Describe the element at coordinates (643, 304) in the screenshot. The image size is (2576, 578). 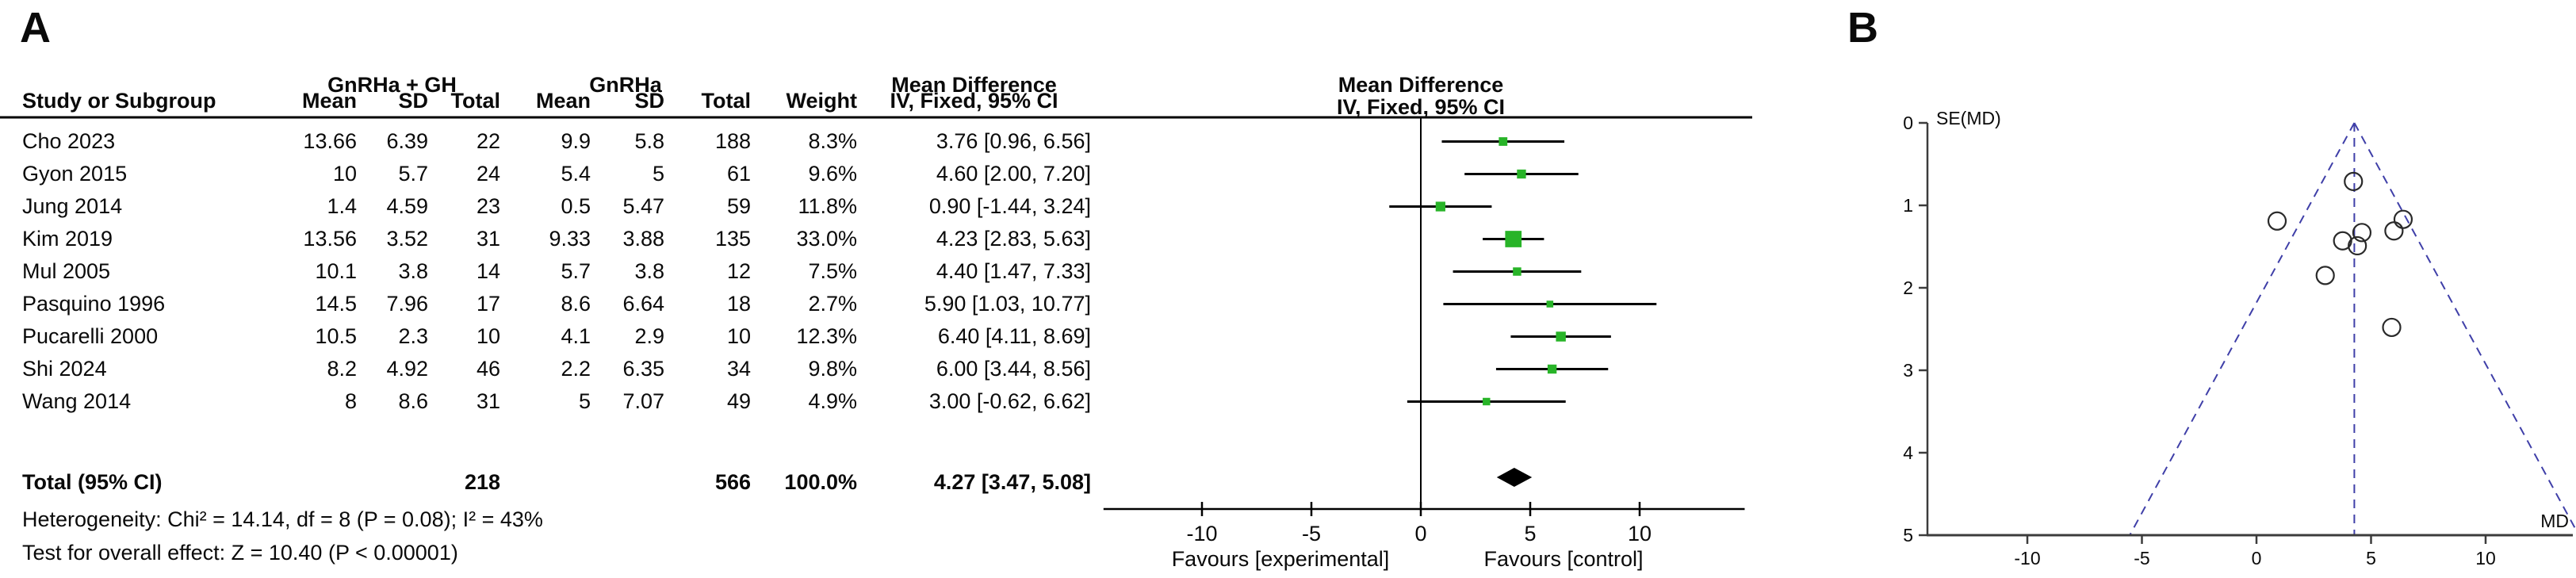
I see `cell-ctl_sd: 6.64` at that location.